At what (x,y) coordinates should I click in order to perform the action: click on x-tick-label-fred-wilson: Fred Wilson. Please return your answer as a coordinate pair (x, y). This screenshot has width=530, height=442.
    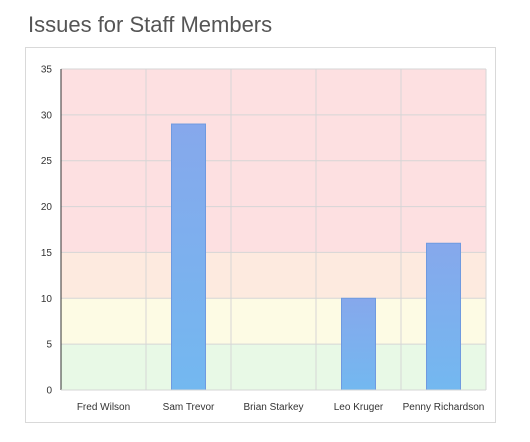
    Looking at the image, I should click on (103, 407).